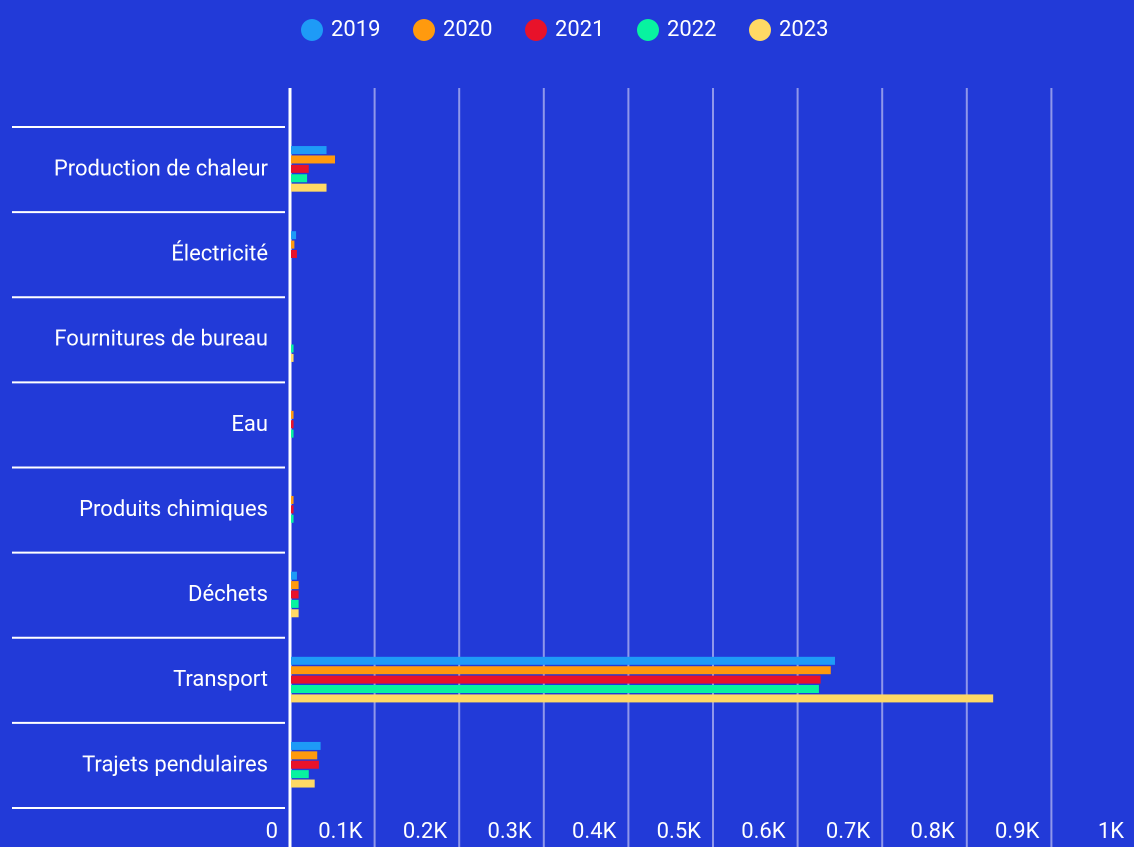 The width and height of the screenshot is (1134, 847). Describe the element at coordinates (340, 831) in the screenshot. I see `x-tick-label: 0.1K` at that location.